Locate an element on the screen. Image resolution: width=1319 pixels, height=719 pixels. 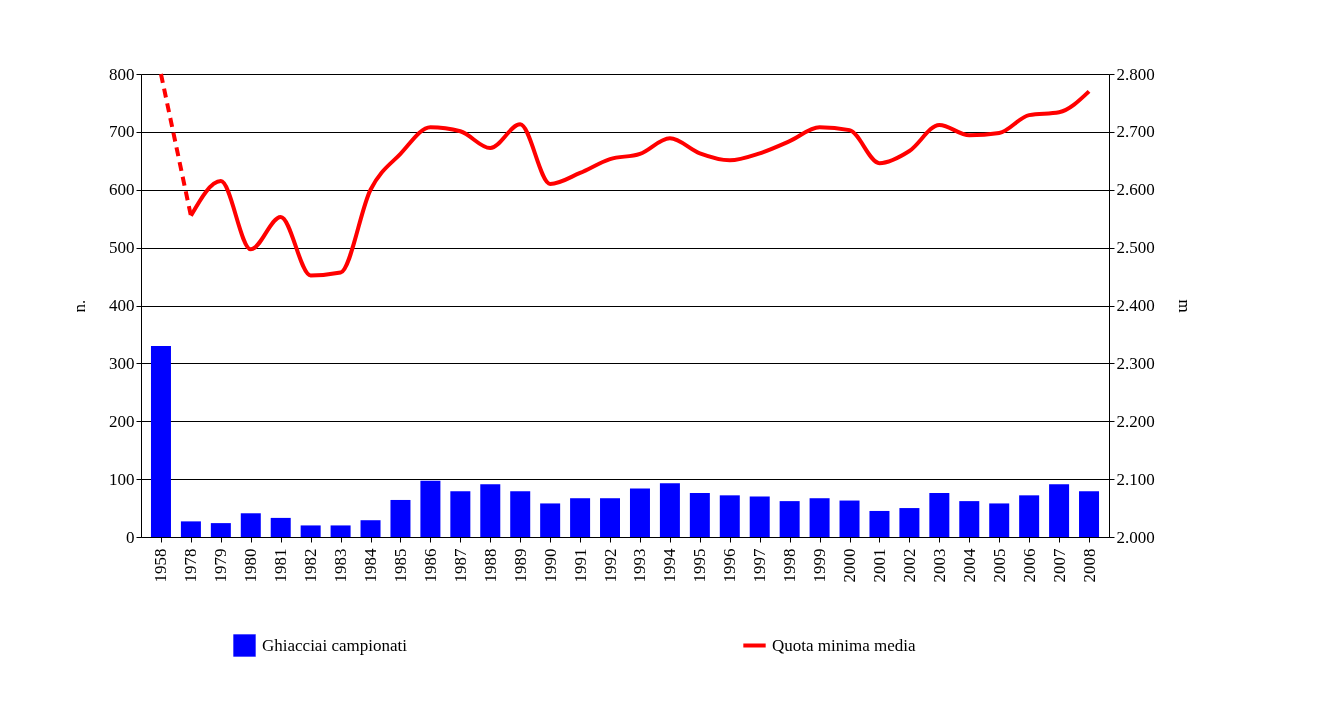
y-tick-label: 300 is located at coordinates (122, 363).